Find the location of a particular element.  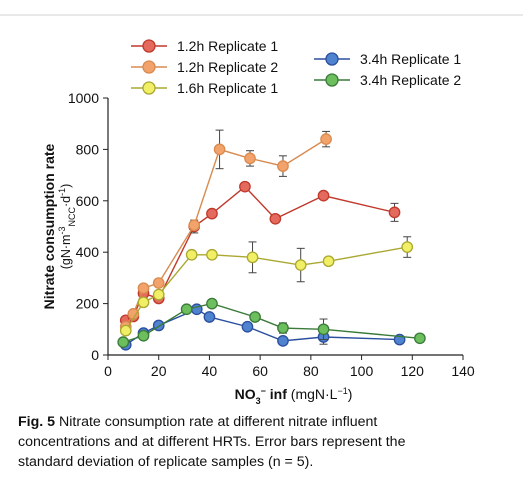

y-units-part: ·d is located at coordinates (66, 201).